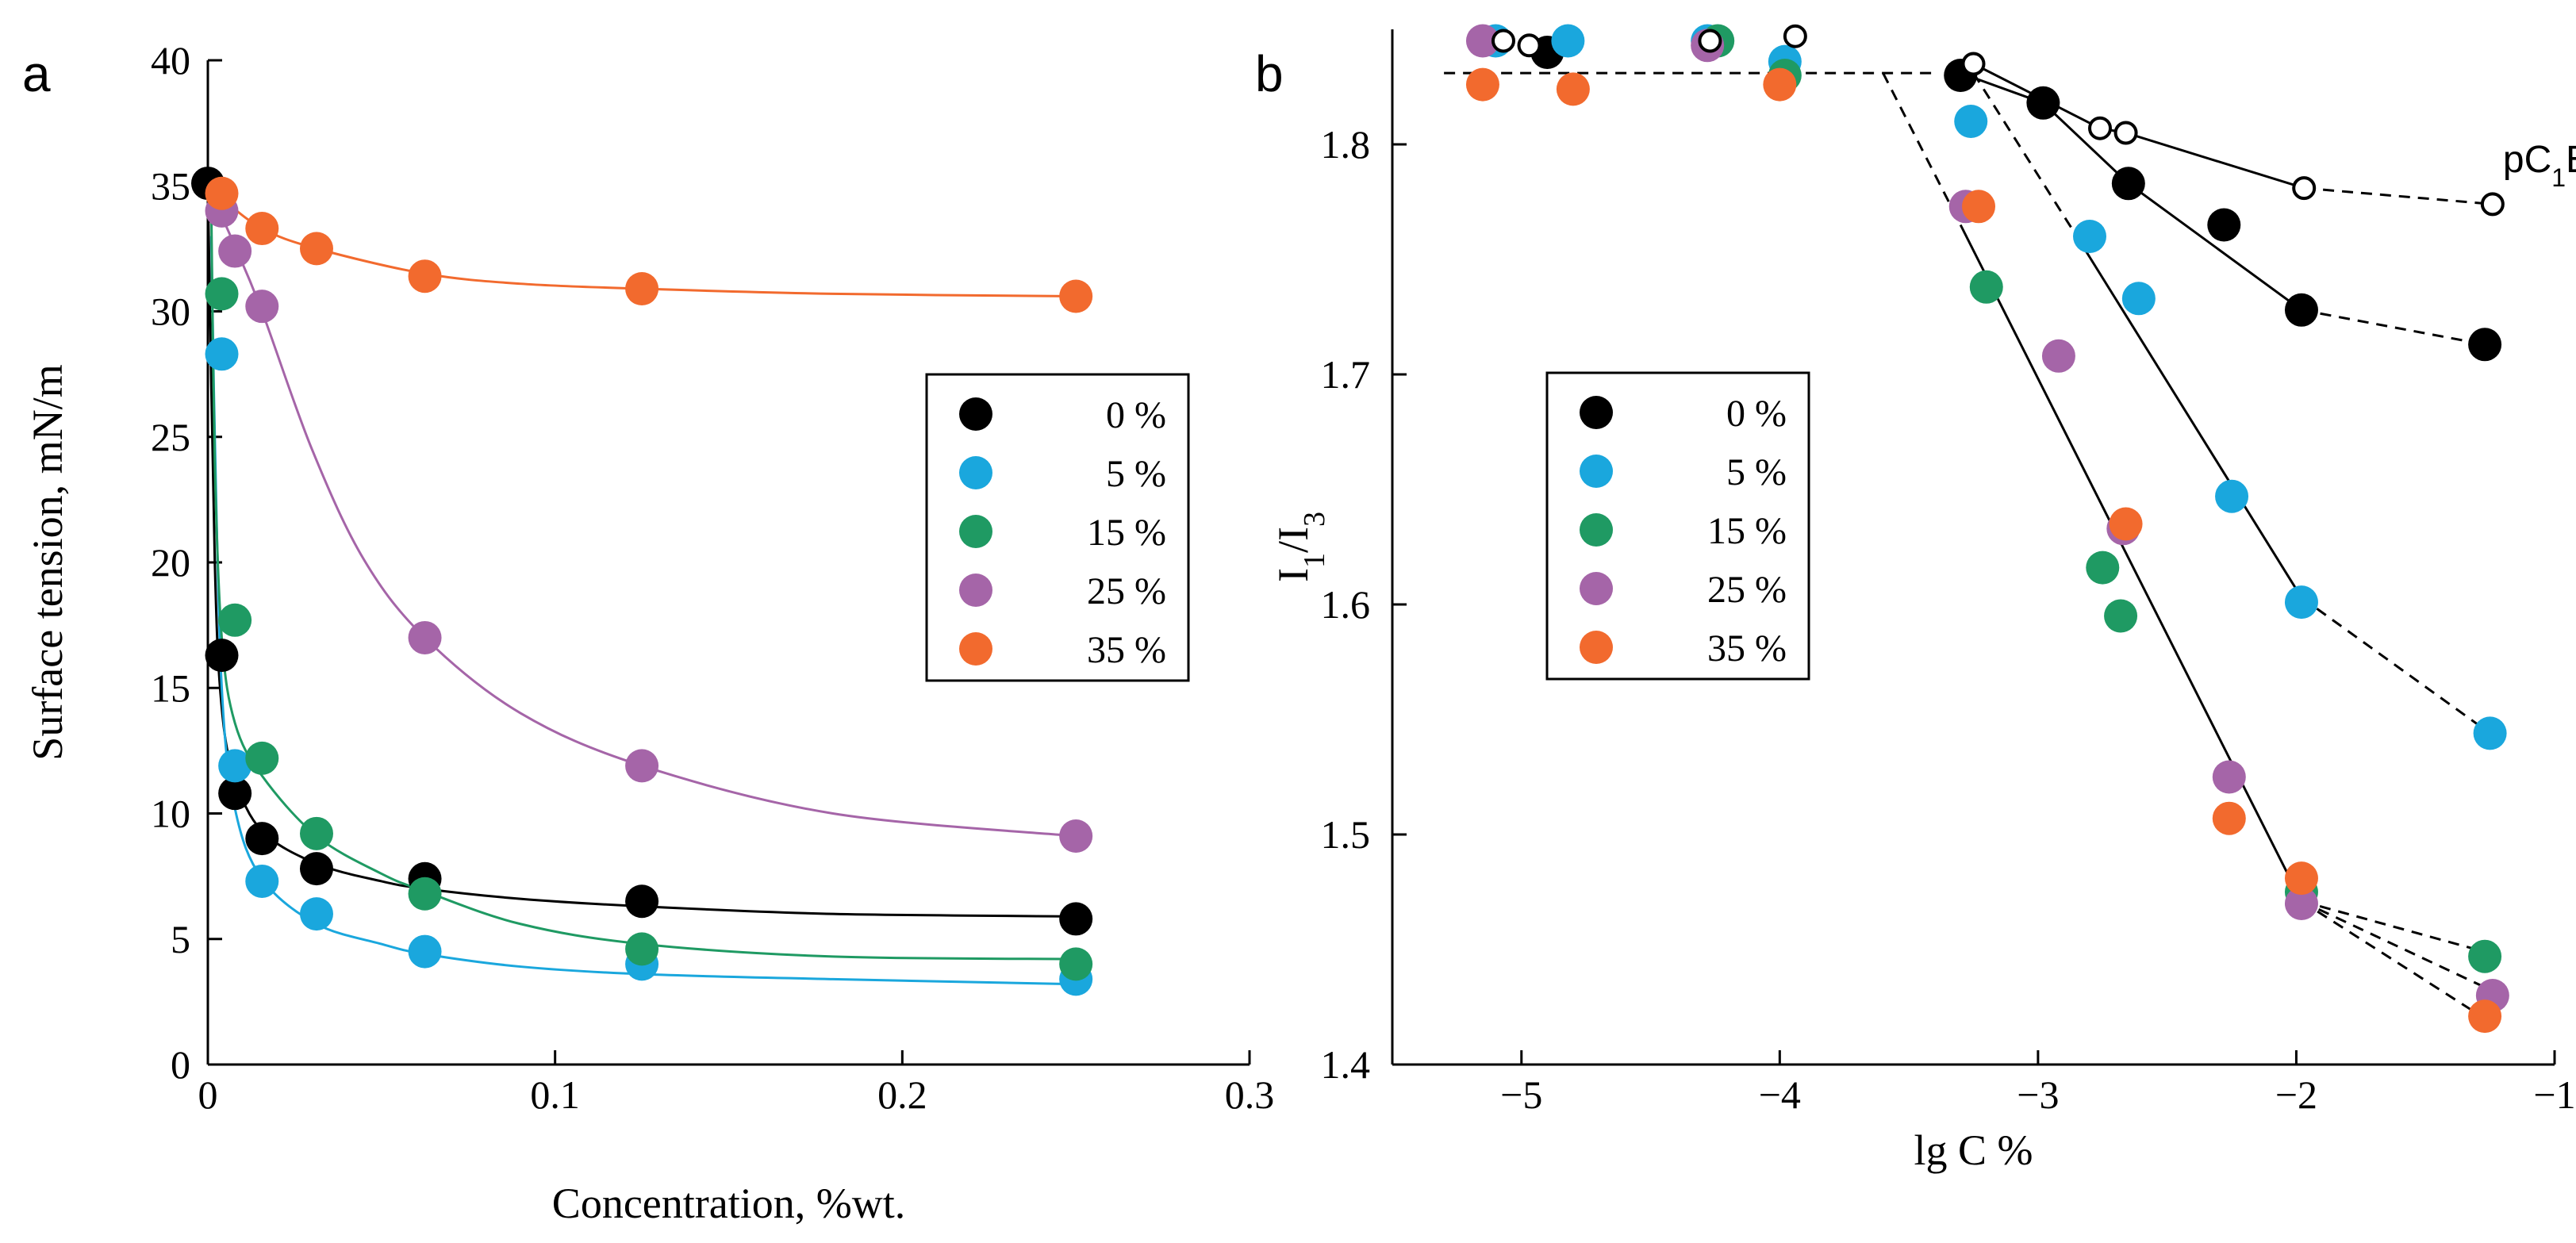 Image resolution: width=2576 pixels, height=1243 pixels. I want to click on x-tick-label: 0.1, so click(555, 1094).